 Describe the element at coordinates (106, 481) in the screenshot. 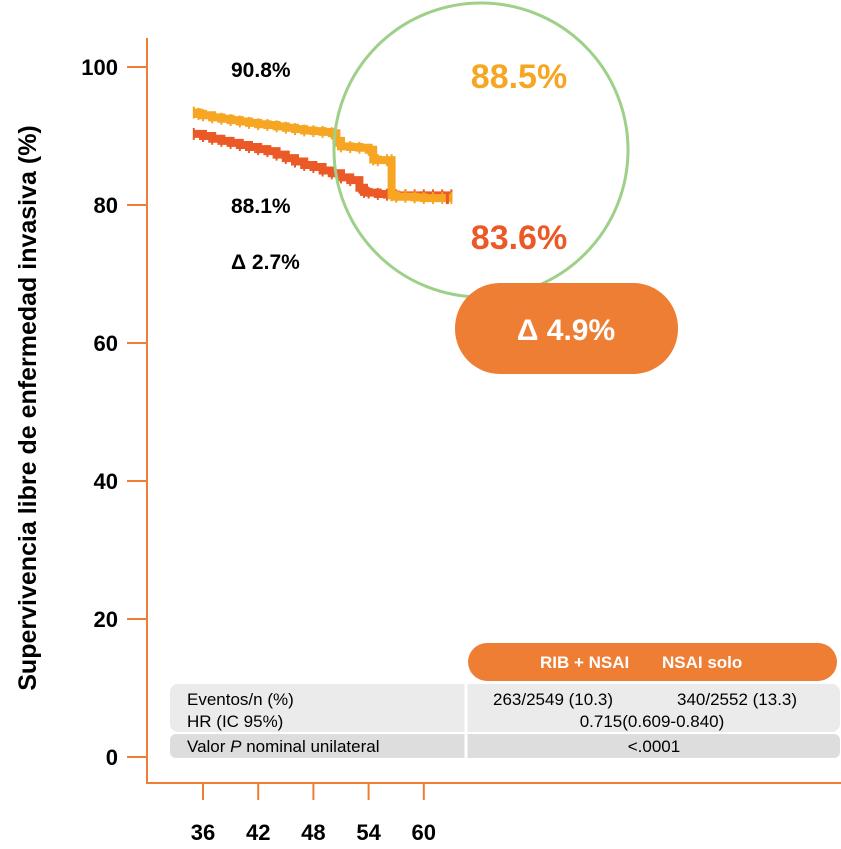

I see `y-tick-label-40: 40` at that location.